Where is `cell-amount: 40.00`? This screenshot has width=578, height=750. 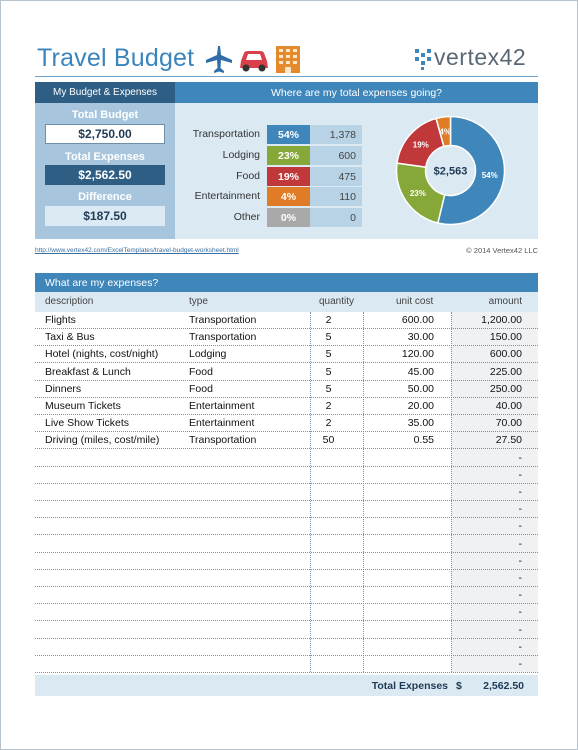
cell-amount: 40.00 is located at coordinates (508, 406).